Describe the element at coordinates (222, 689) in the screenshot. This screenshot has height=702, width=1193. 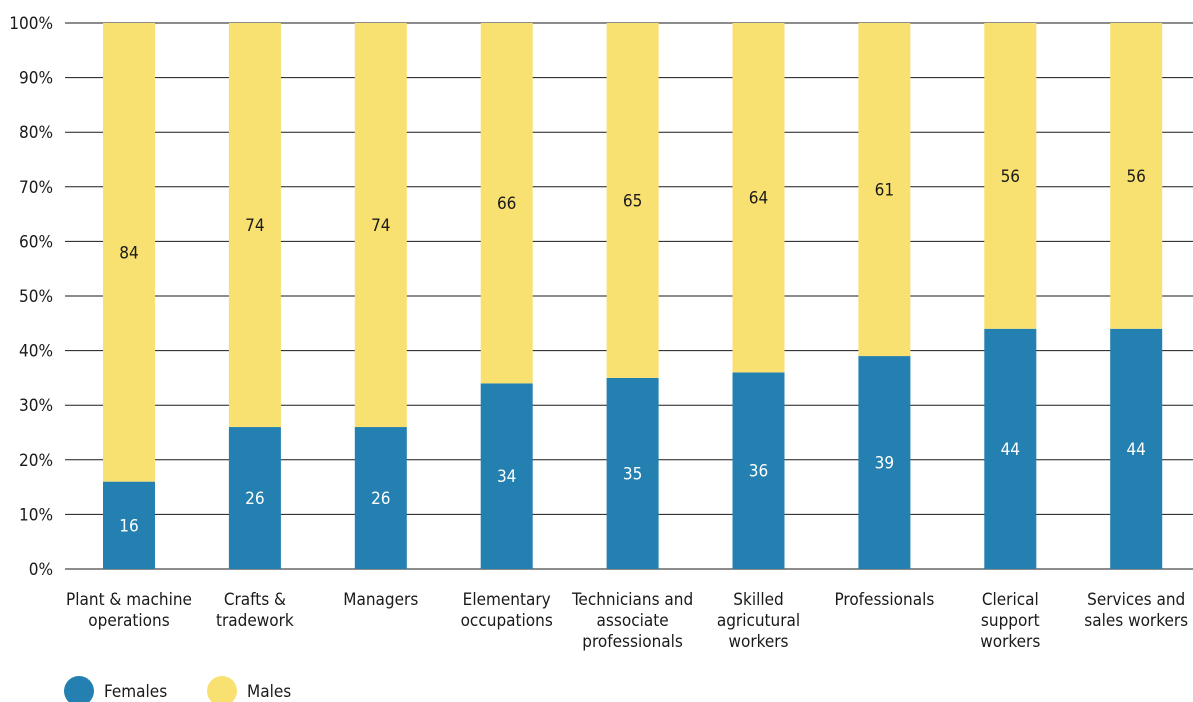
I see `legend-swatch-males` at that location.